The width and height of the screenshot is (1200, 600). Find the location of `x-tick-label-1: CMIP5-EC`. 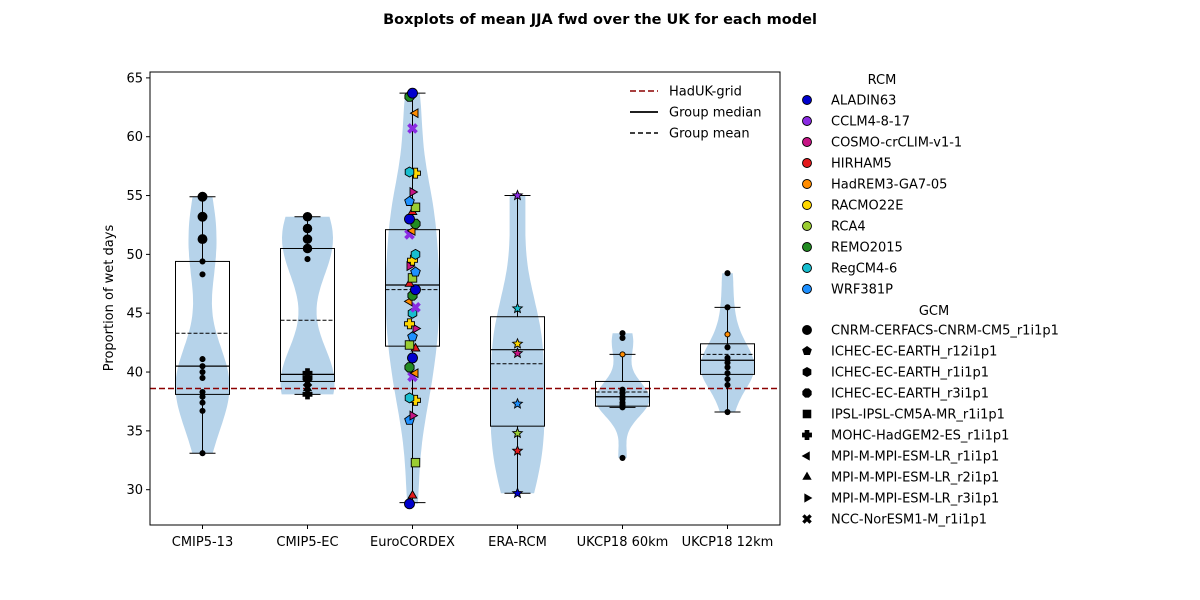

x-tick-label-1: CMIP5-EC is located at coordinates (307, 542).